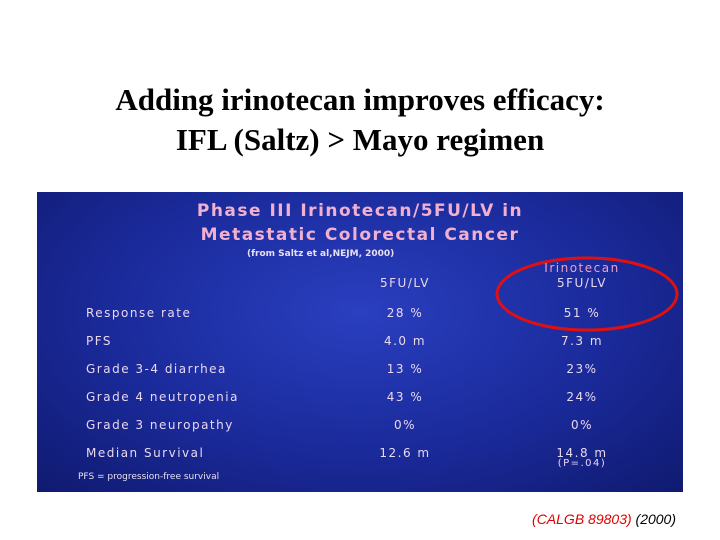 The image size is (720, 540). Describe the element at coordinates (405, 453) in the screenshot. I see `cell-value: 12.6 m` at that location.